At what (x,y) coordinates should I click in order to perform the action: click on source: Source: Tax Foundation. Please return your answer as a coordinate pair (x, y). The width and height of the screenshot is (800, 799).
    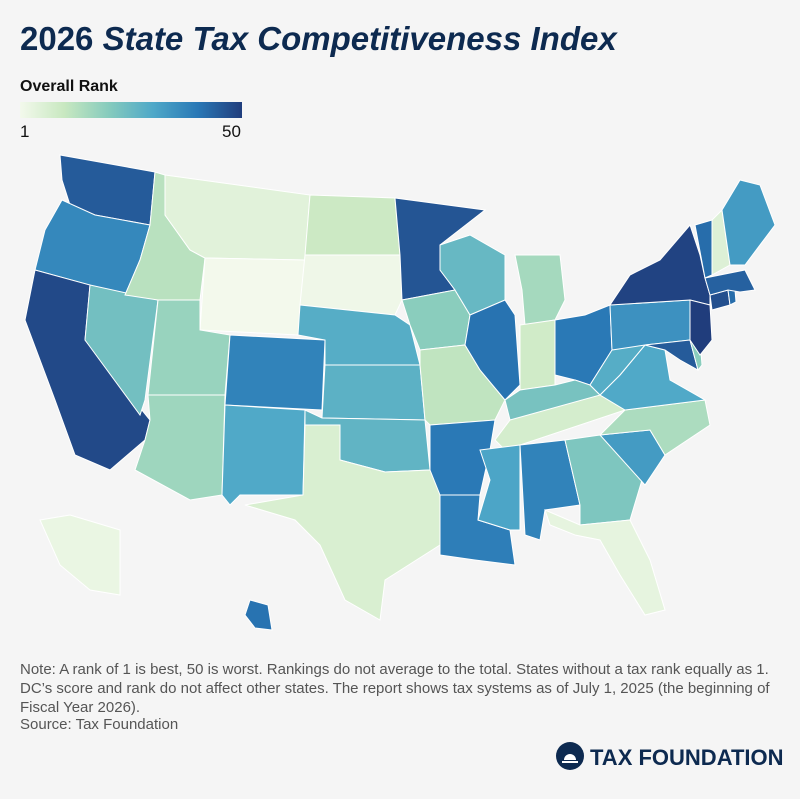
    Looking at the image, I should click on (99, 724).